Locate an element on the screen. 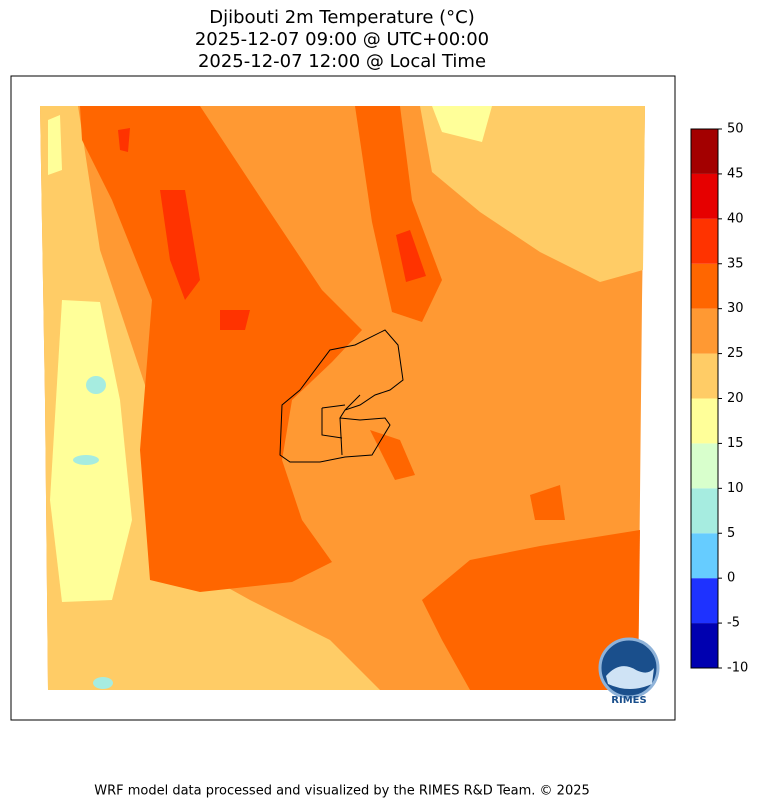 The image size is (760, 812). colorbar-tick-label: 10 is located at coordinates (735, 488).